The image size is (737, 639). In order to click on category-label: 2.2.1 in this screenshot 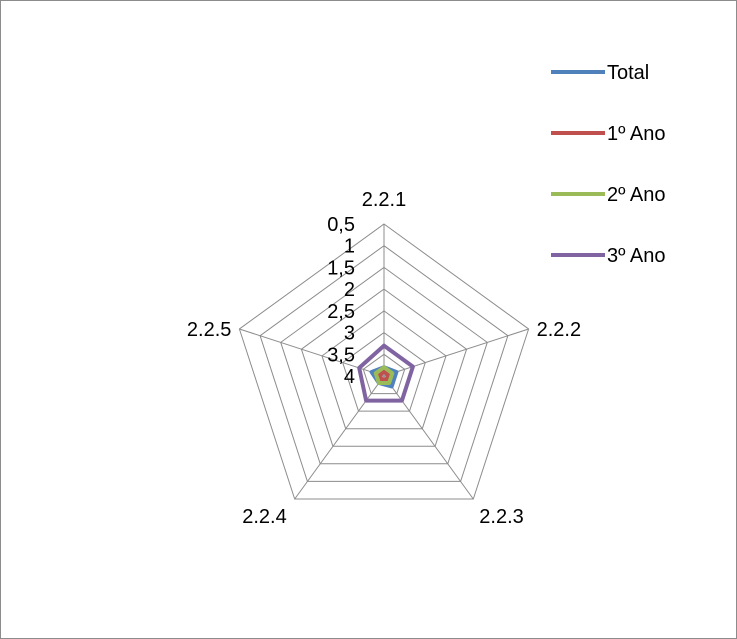, I will do `click(384, 200)`.